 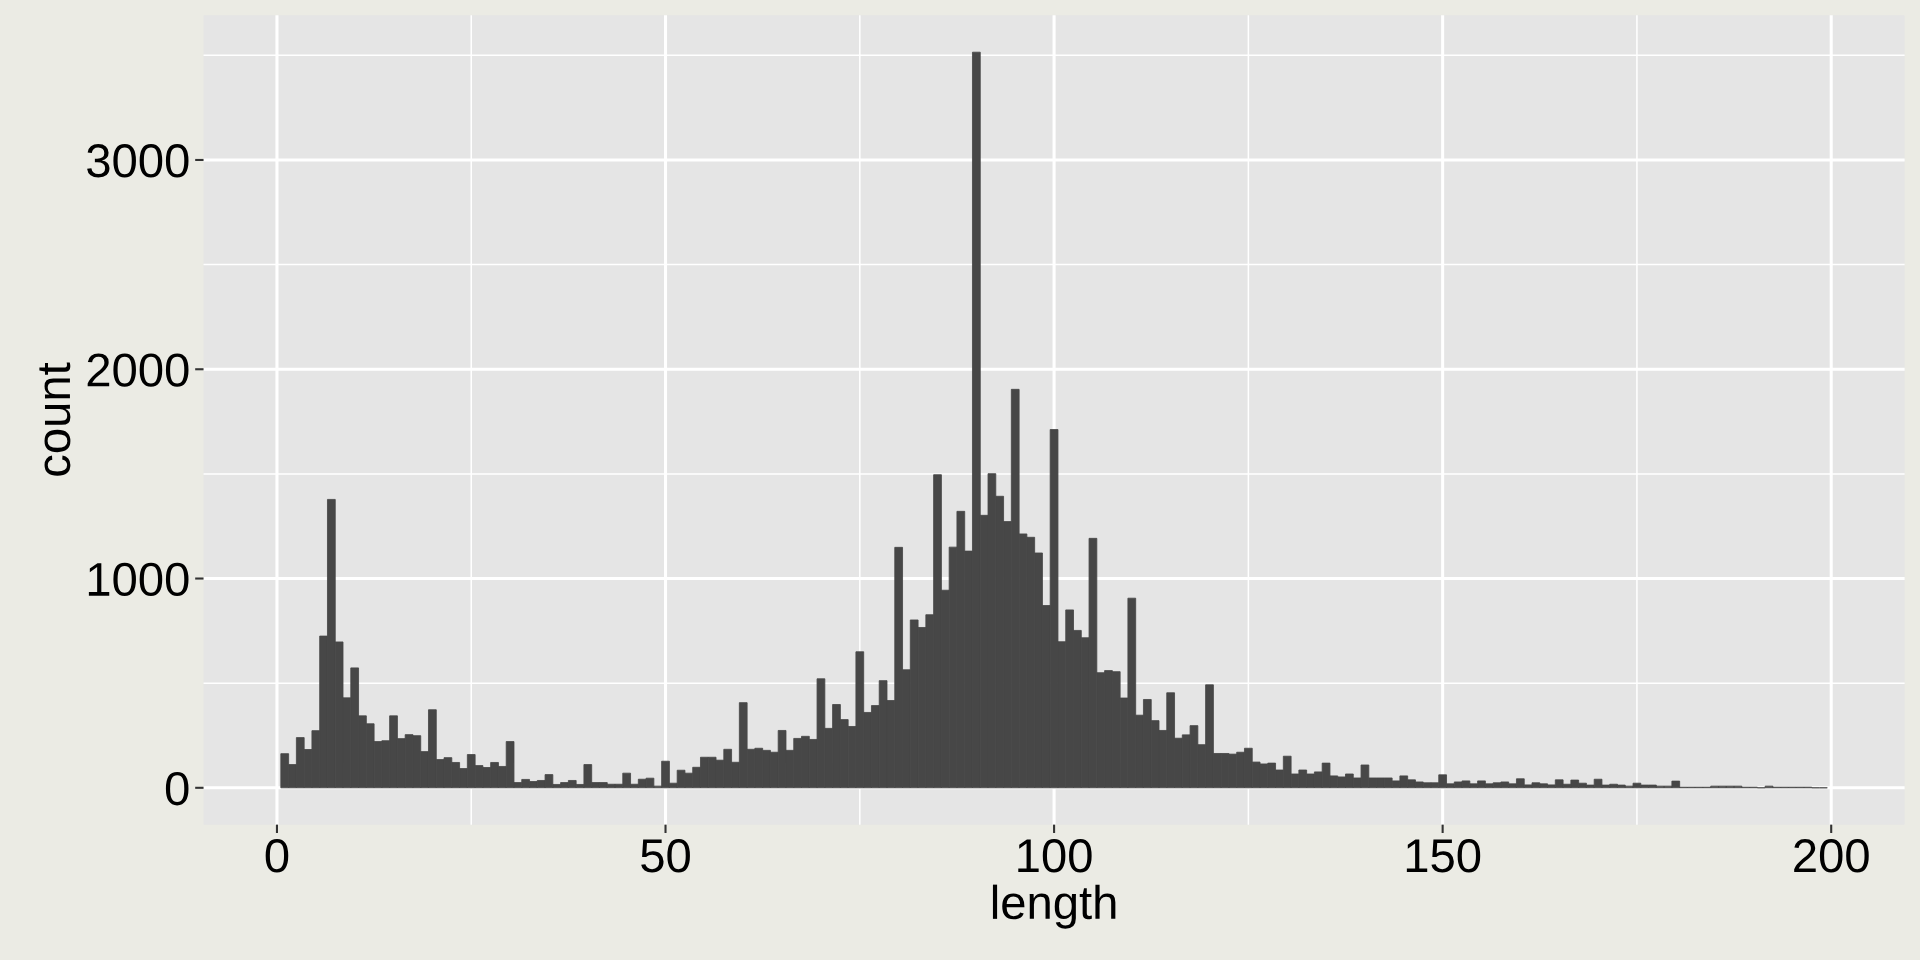 What do you see at coordinates (55, 419) in the screenshot?
I see `y-axis-title: count` at bounding box center [55, 419].